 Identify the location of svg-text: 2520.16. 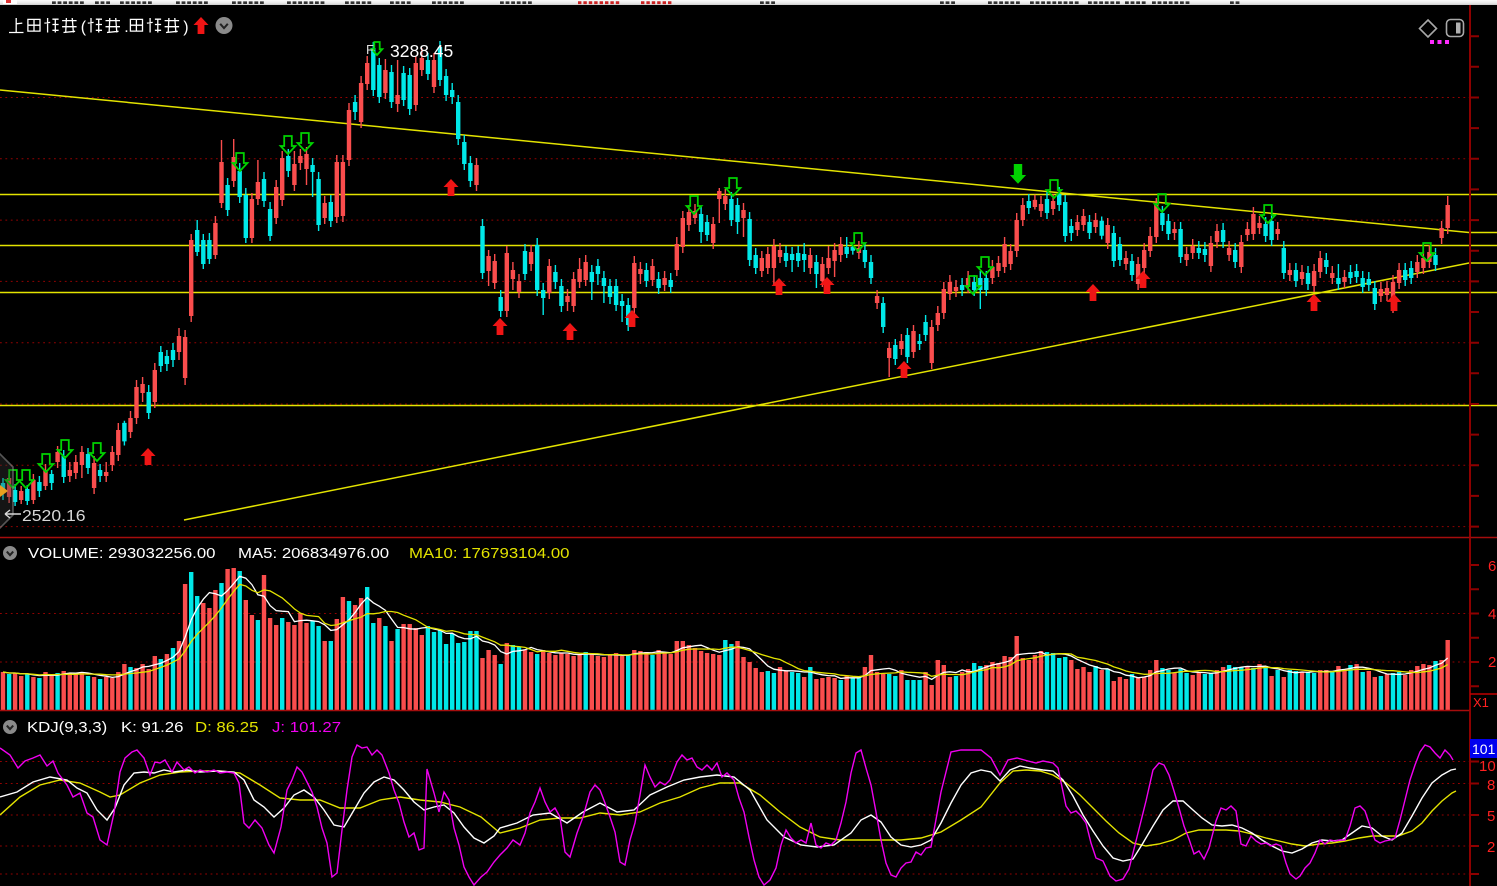
(54, 516).